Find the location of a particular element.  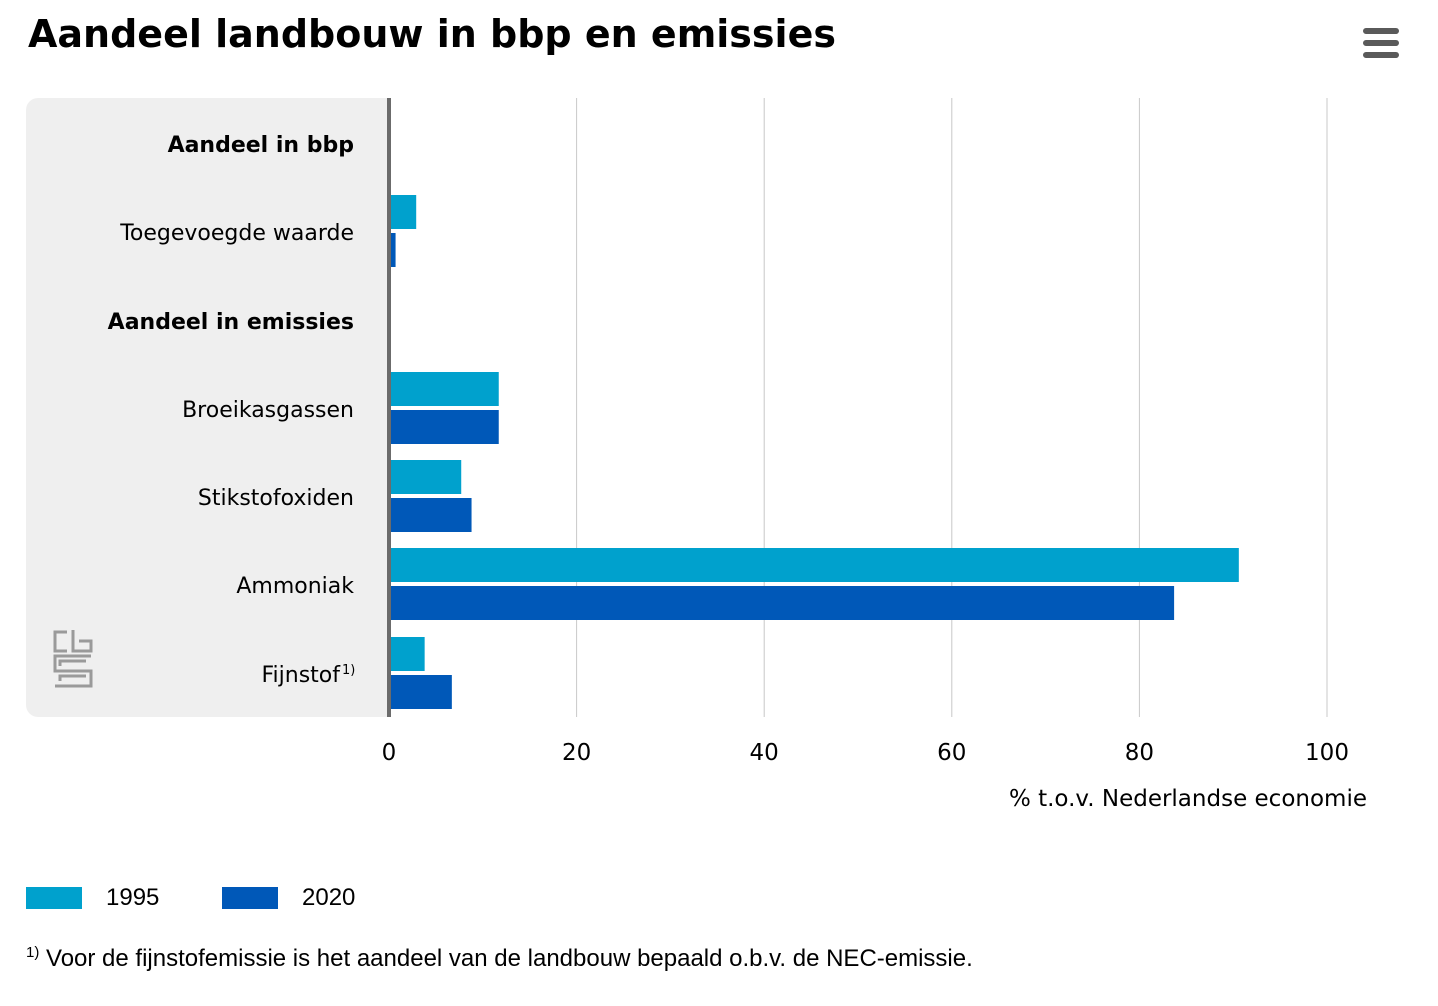

x-tick-label: 80 is located at coordinates (1139, 753).